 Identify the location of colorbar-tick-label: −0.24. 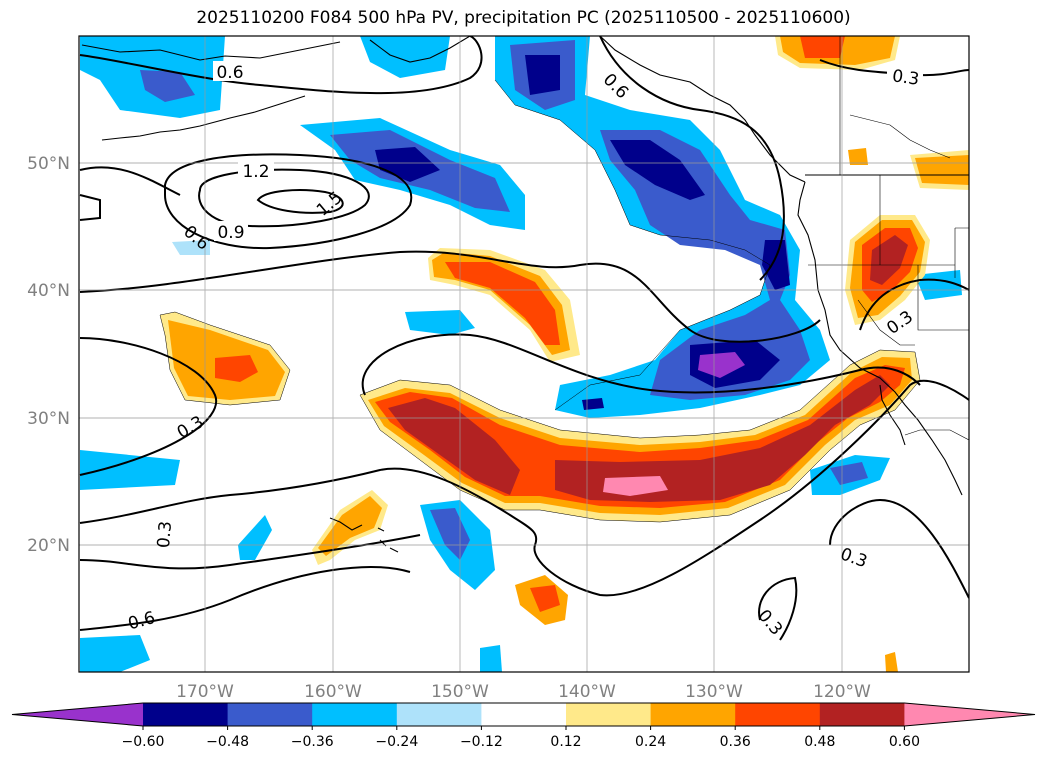
(396, 742).